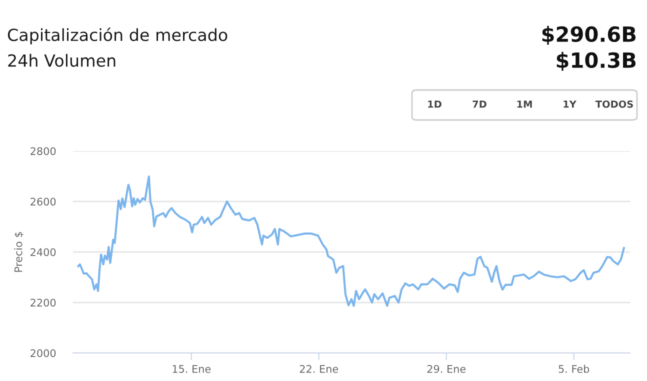 The image size is (647, 381). I want to click on y-axis-title: Precio $, so click(19, 252).